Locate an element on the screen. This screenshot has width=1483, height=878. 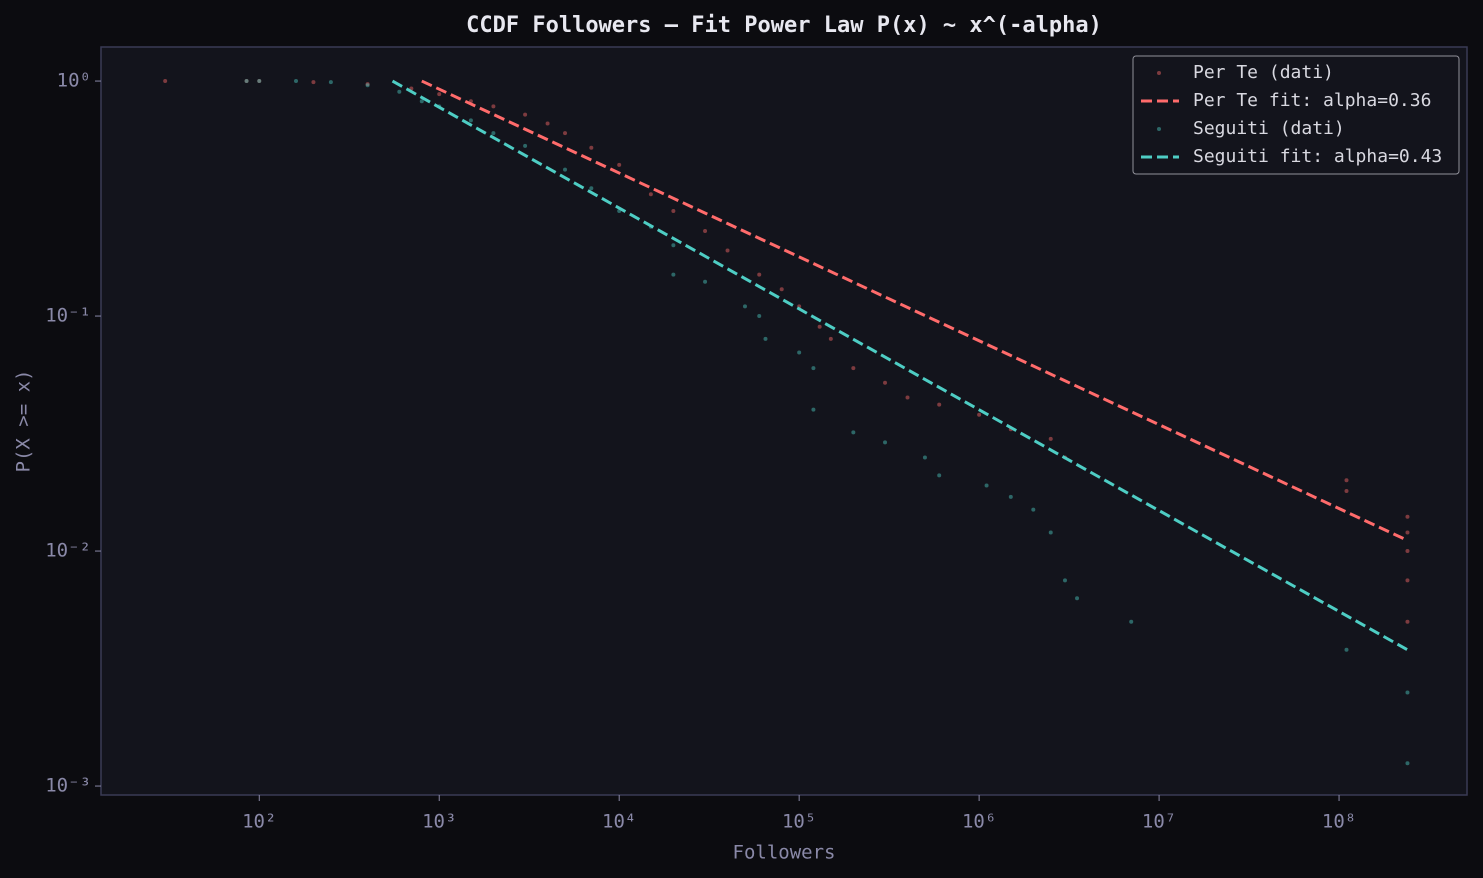
x-tick-label: 10⁴ is located at coordinates (619, 822).